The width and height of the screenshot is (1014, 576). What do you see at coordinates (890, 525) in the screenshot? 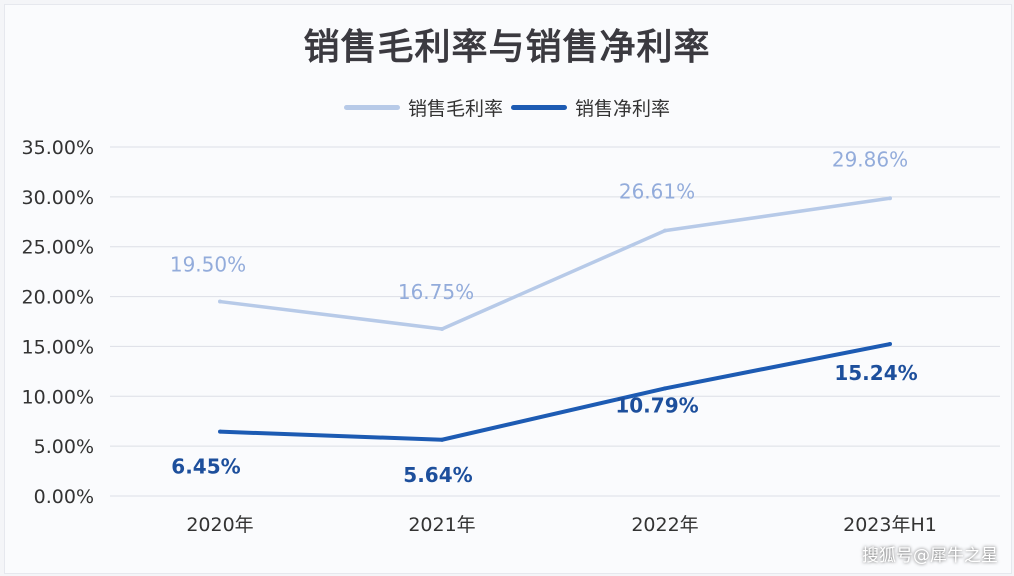
I see `x-tick-label: 2023年H1` at bounding box center [890, 525].